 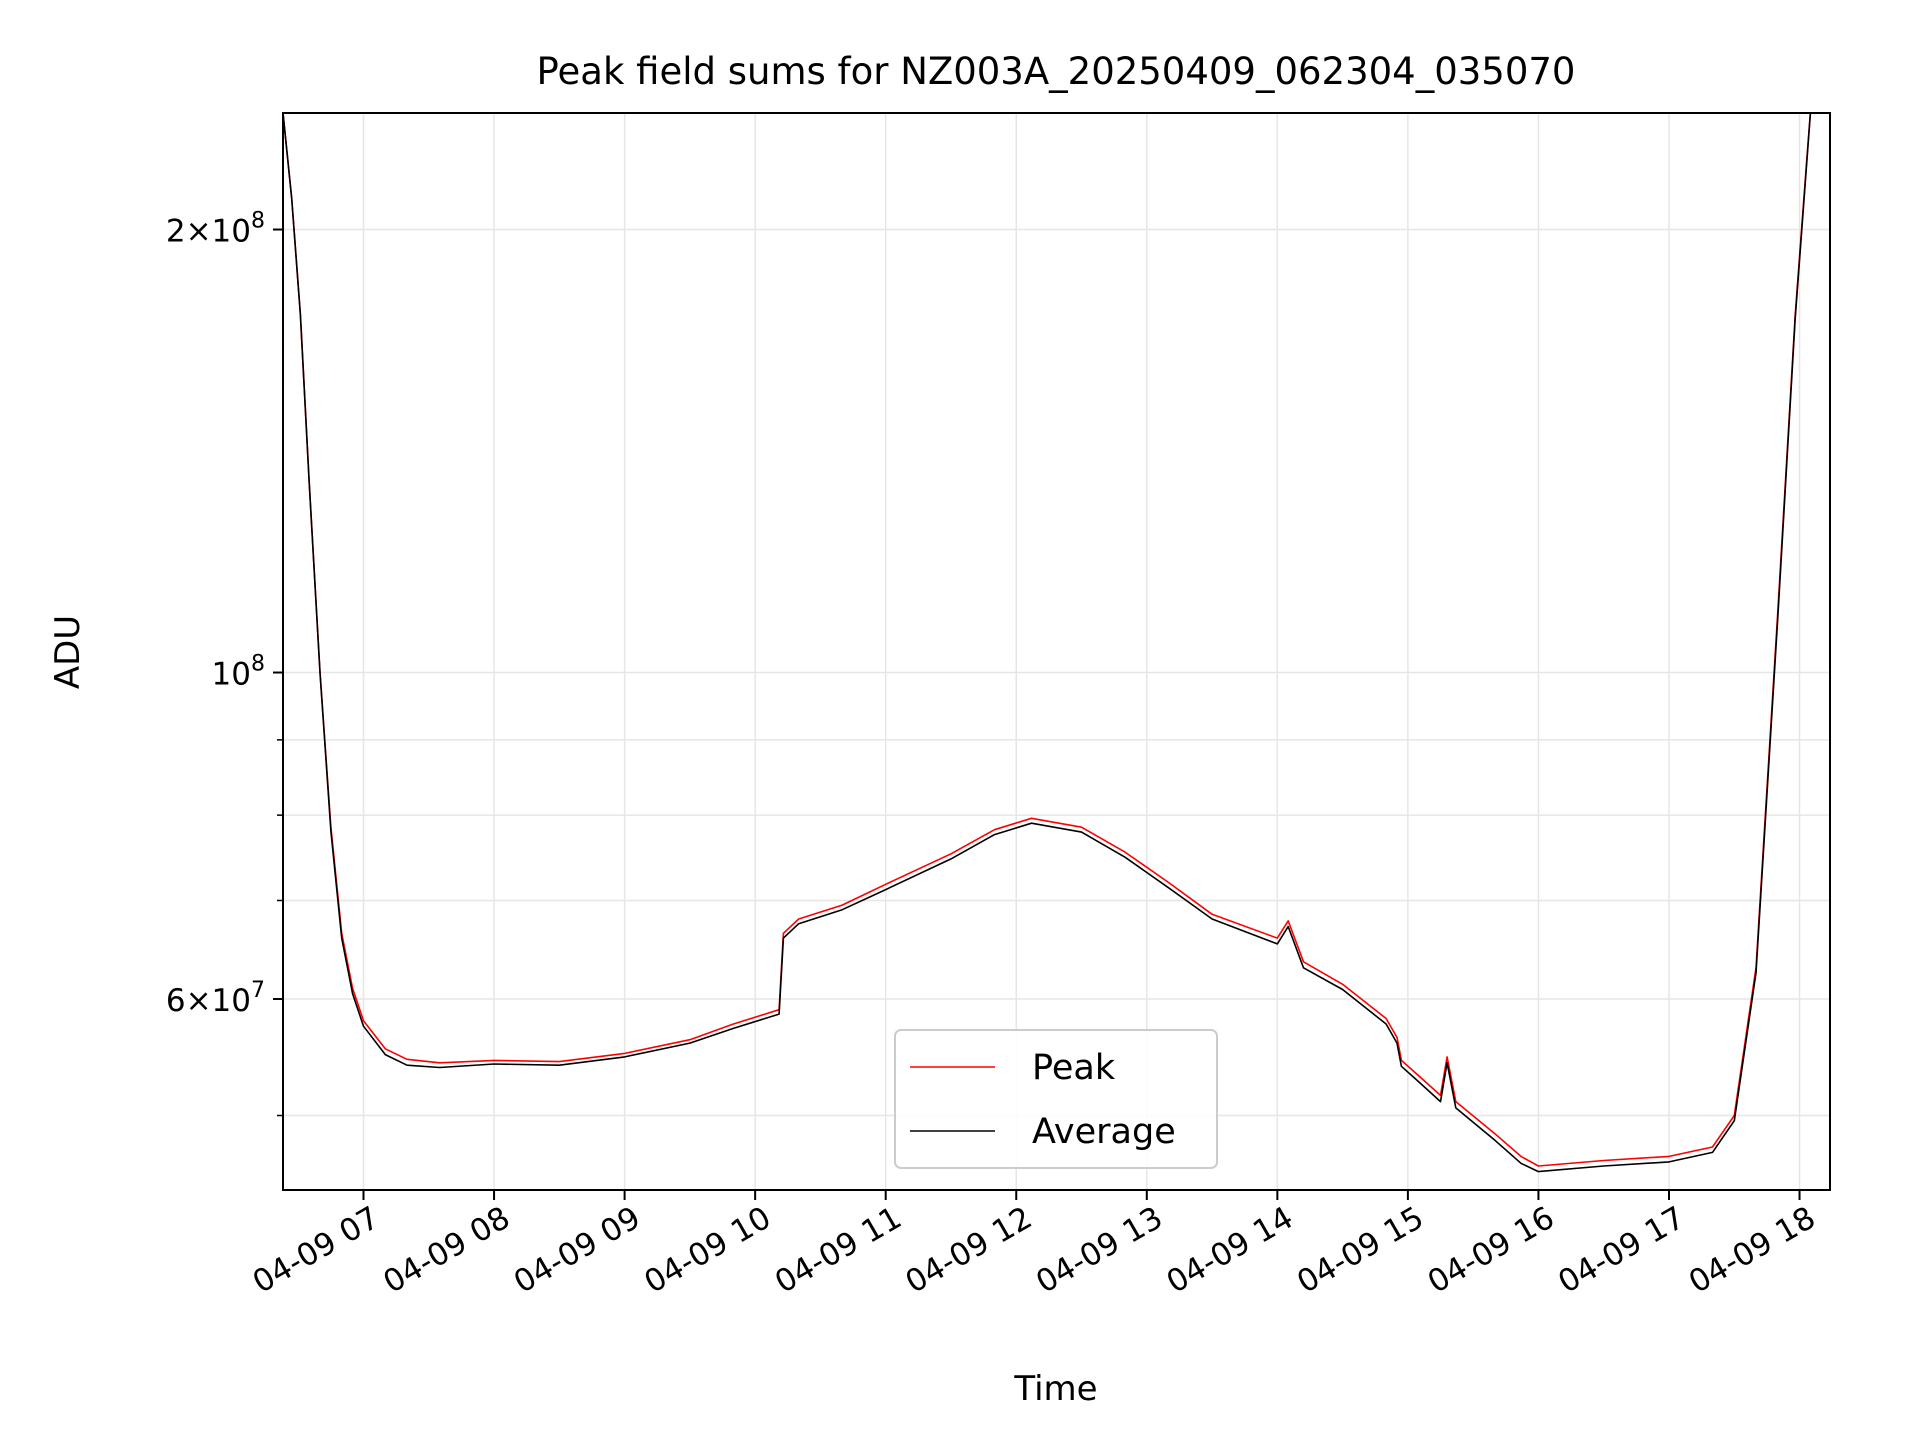 I want to click on legend-box, so click(x=1056, y=1099).